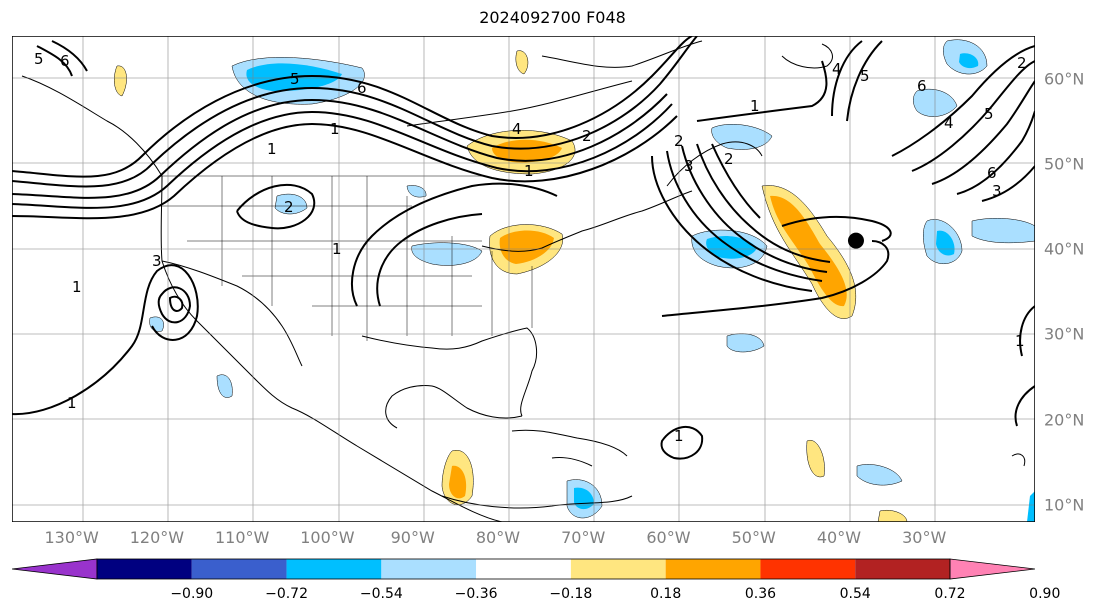  I want to click on lon-tick-label: 60°W, so click(668, 537).